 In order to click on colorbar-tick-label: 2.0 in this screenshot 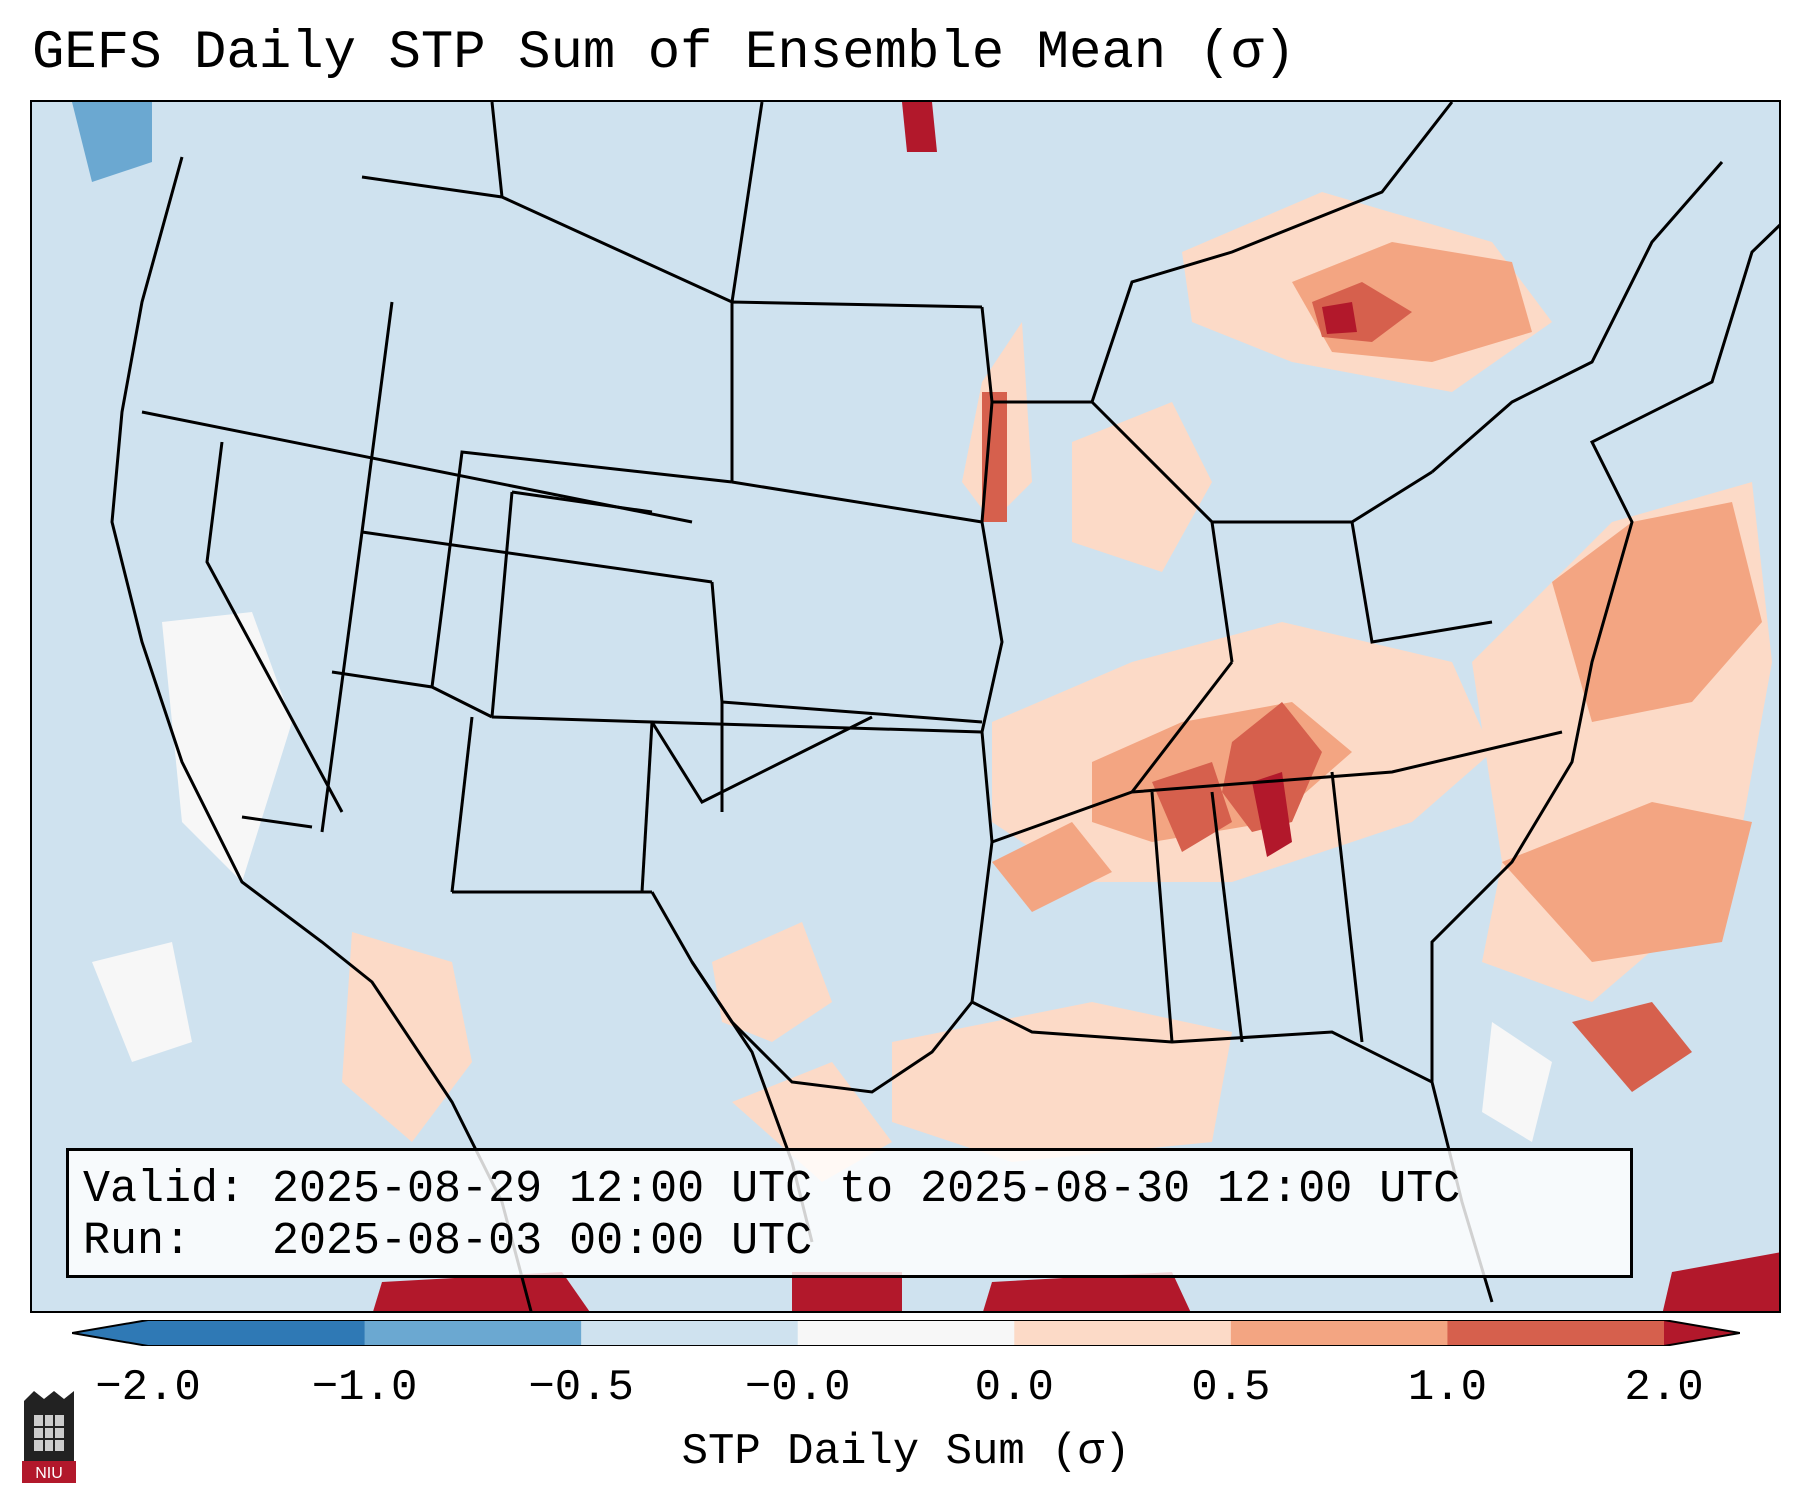, I will do `click(1664, 1388)`.